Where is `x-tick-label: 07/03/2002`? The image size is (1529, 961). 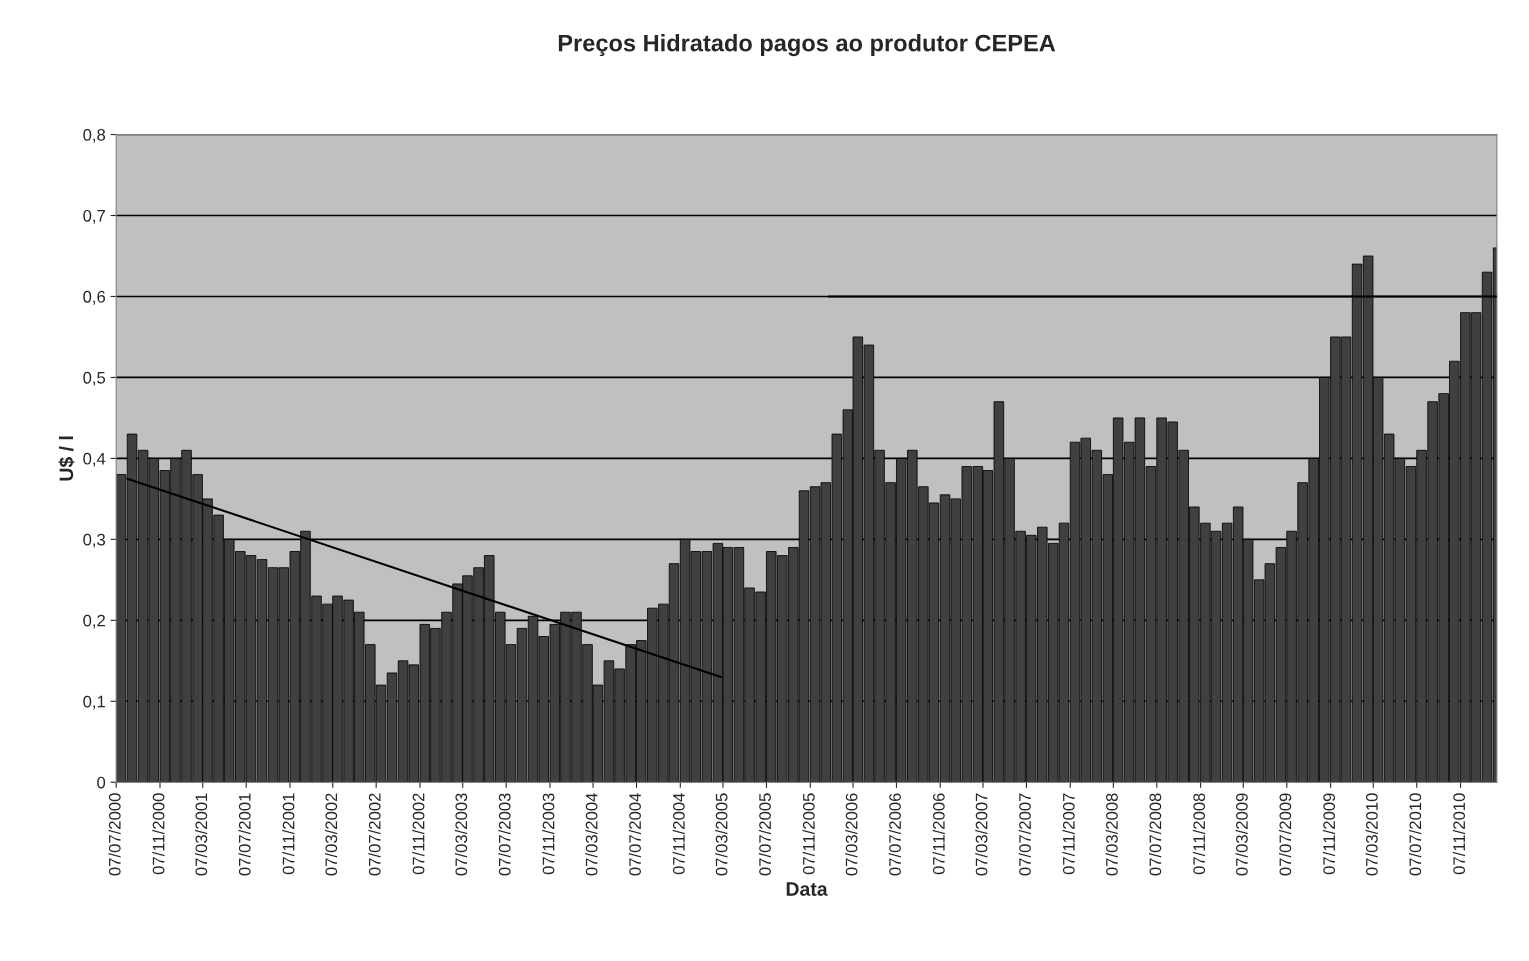 x-tick-label: 07/03/2002 is located at coordinates (331, 834).